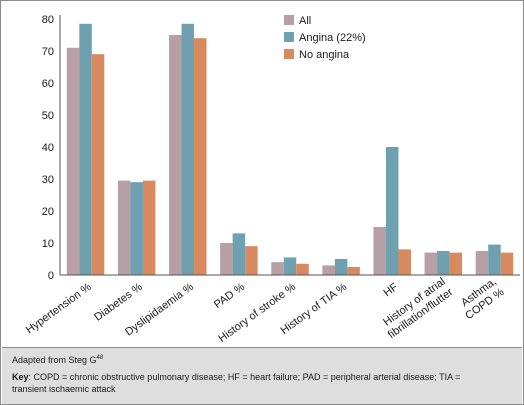 The height and width of the screenshot is (405, 524). Describe the element at coordinates (262, 360) in the screenshot. I see `source-note: Adapted from Steg G48` at that location.